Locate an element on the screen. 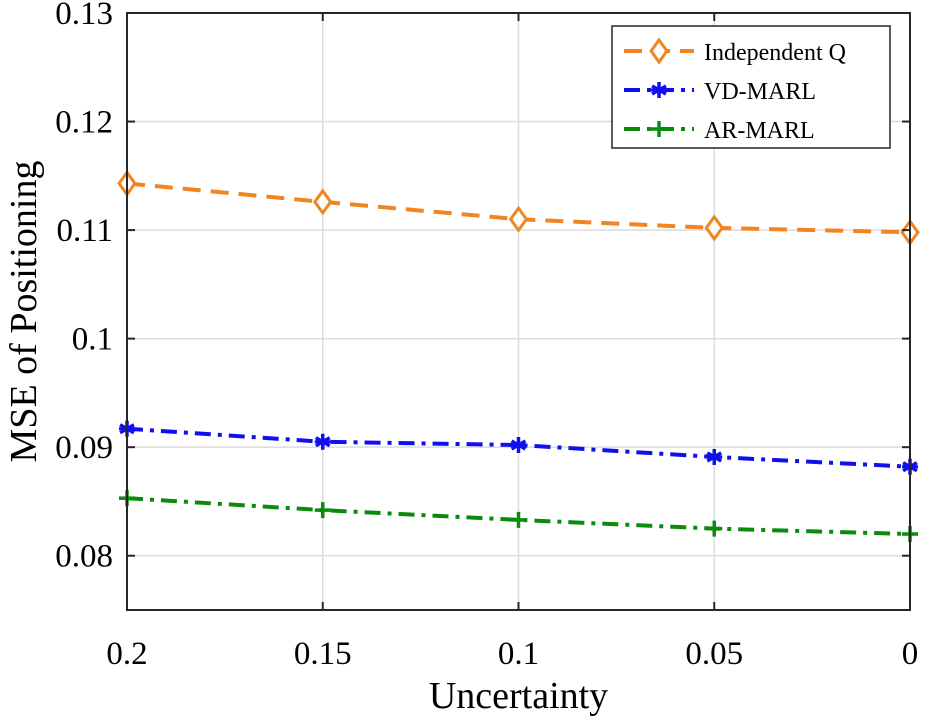 The image size is (926, 721). x-tick-label: 0 is located at coordinates (910, 654).